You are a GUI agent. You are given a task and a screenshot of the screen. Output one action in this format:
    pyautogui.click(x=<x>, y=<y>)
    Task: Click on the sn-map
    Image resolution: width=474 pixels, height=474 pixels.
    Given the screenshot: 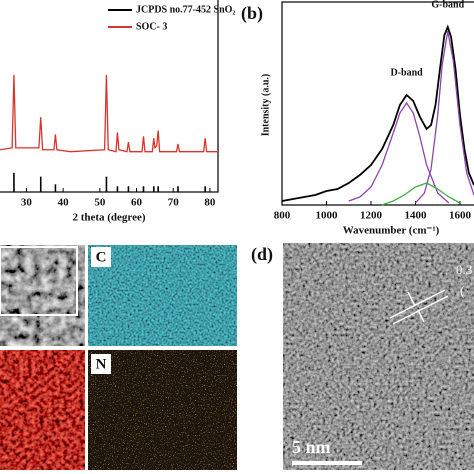 What is the action you would take?
    pyautogui.click(x=42, y=410)
    